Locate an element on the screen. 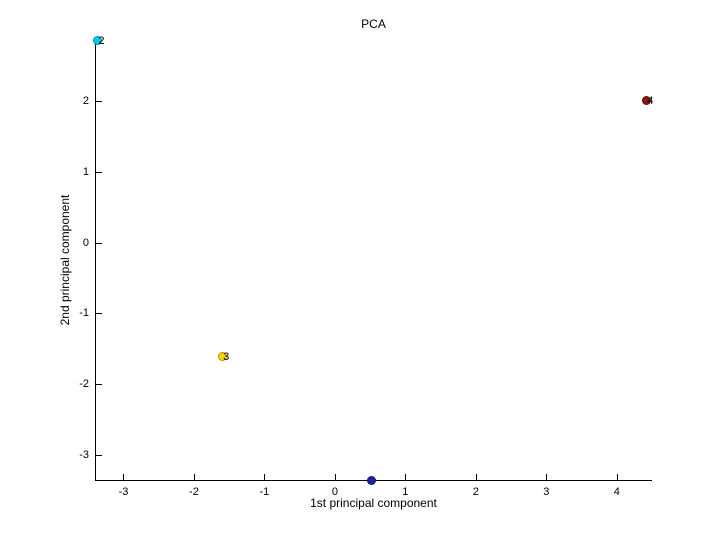  x-tick-label: 3 is located at coordinates (546, 492).